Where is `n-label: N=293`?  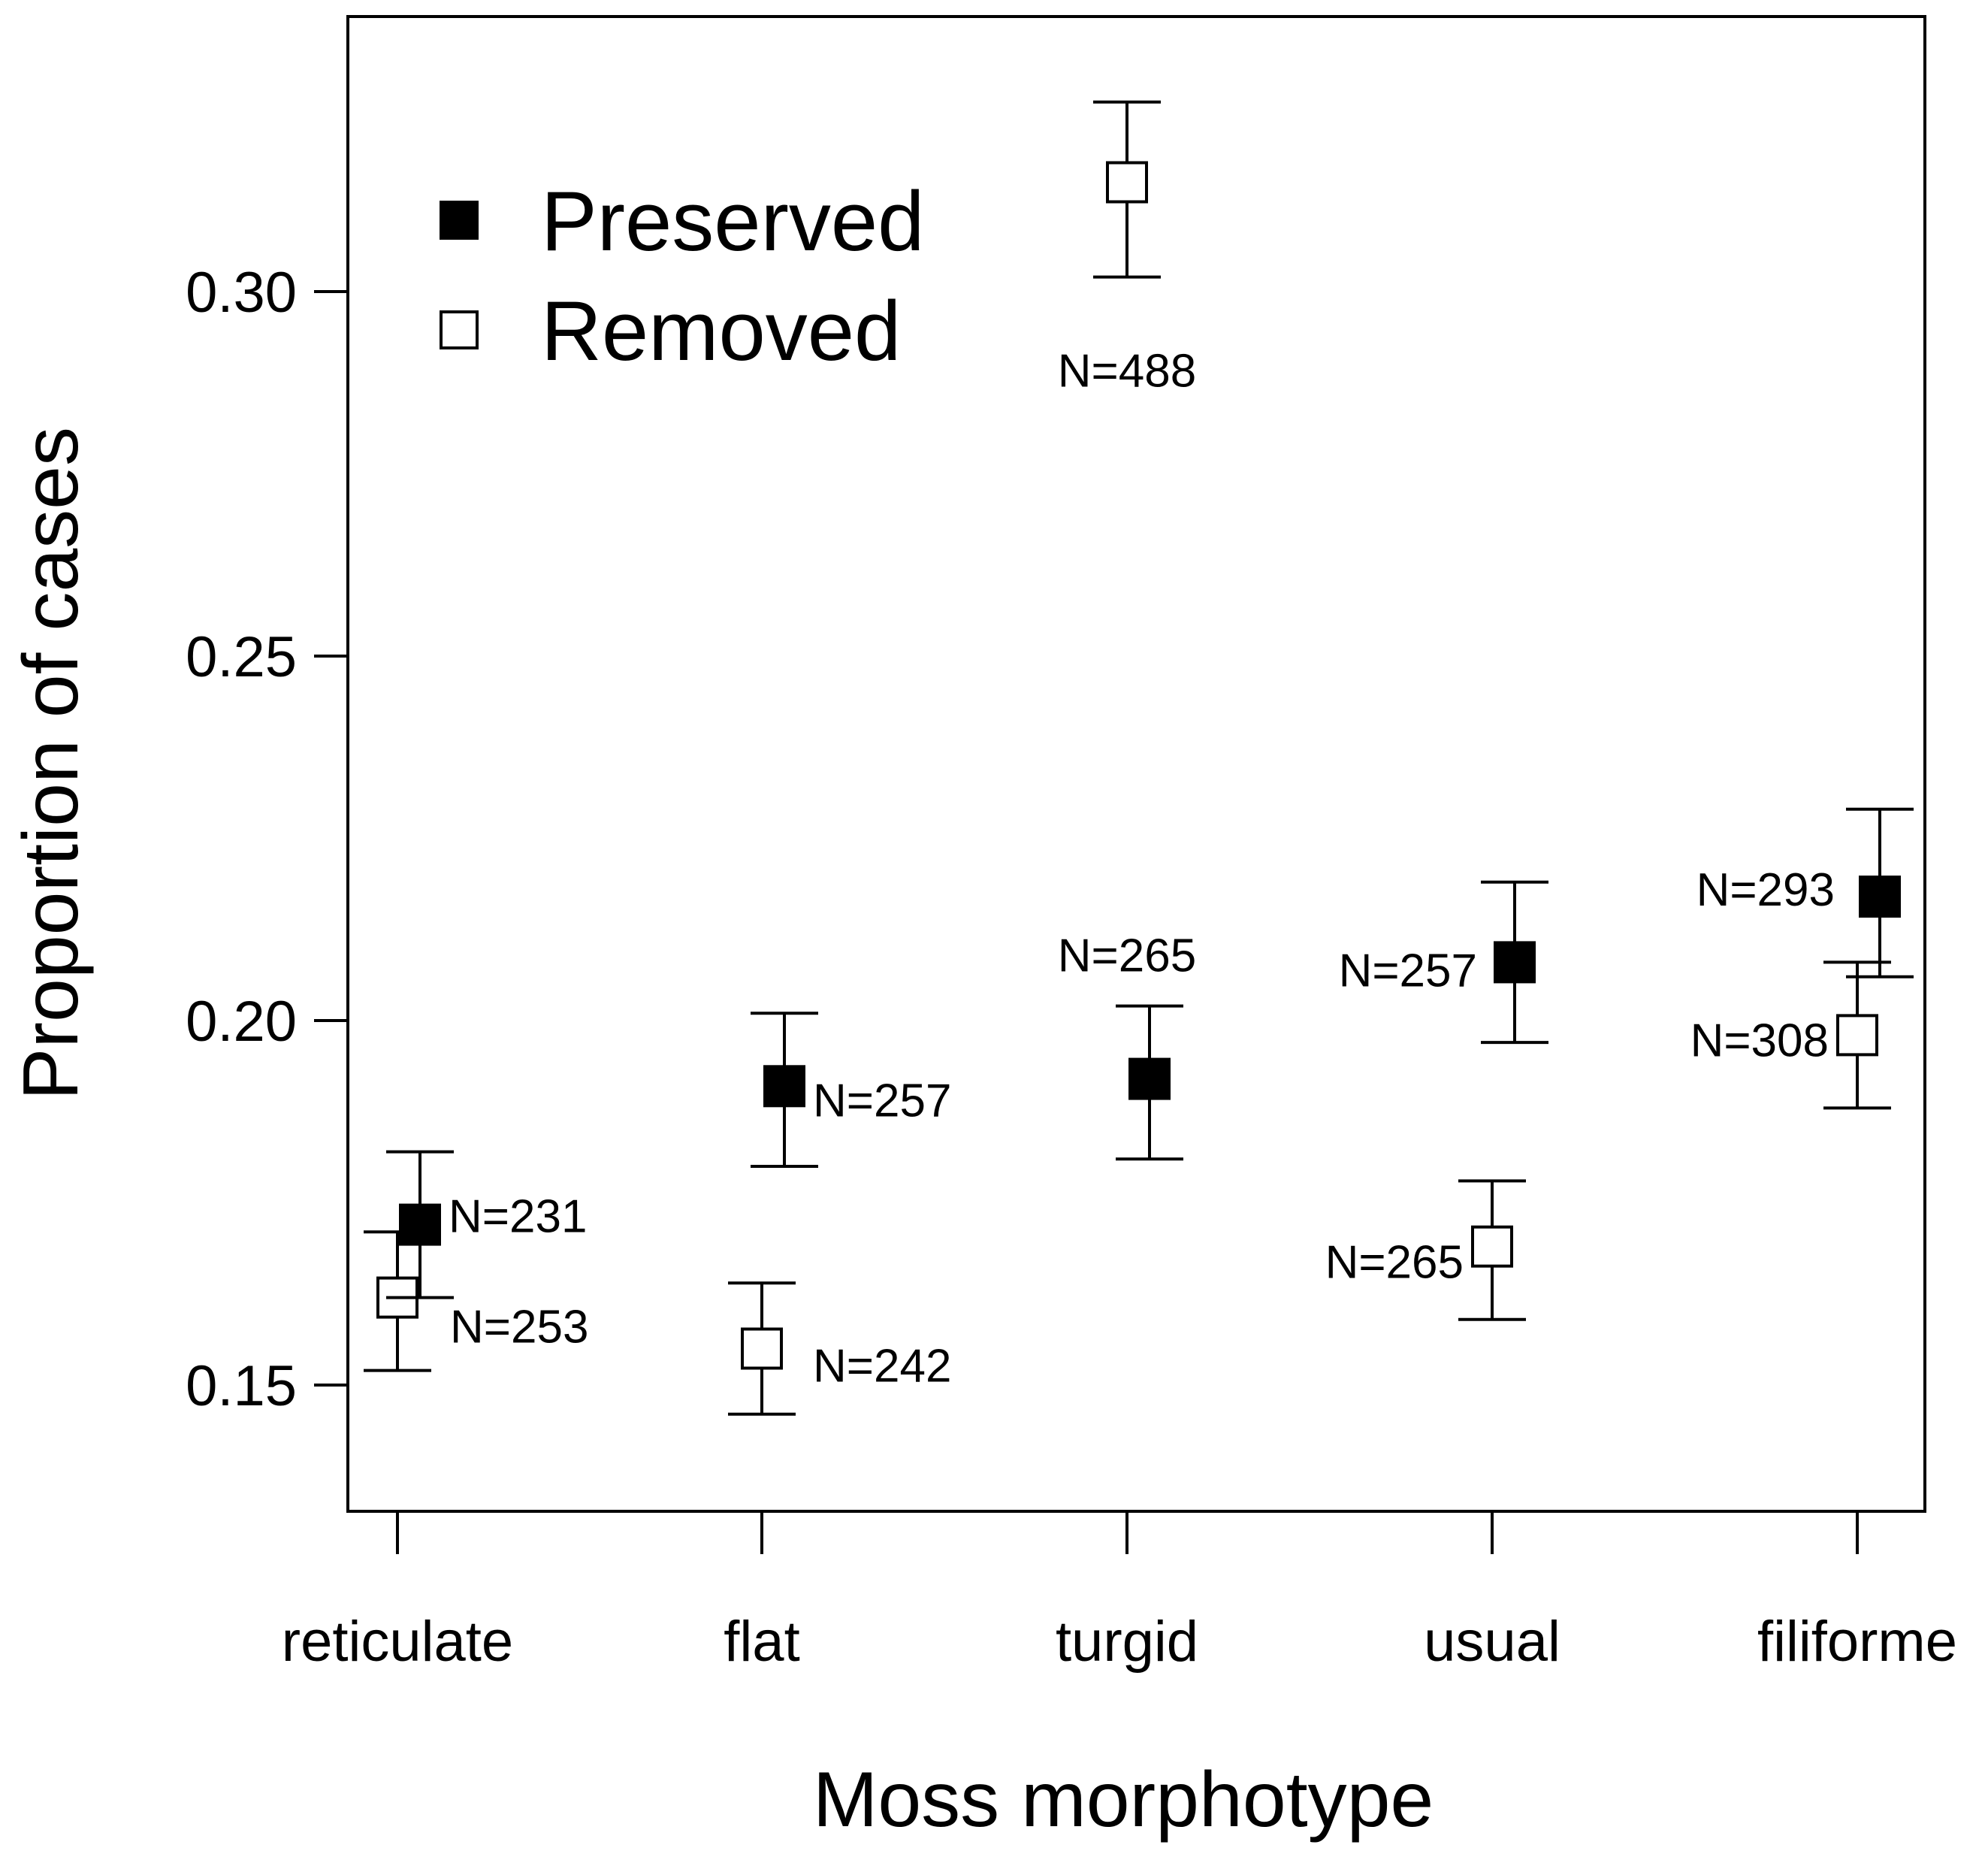 n-label: N=293 is located at coordinates (1765, 890).